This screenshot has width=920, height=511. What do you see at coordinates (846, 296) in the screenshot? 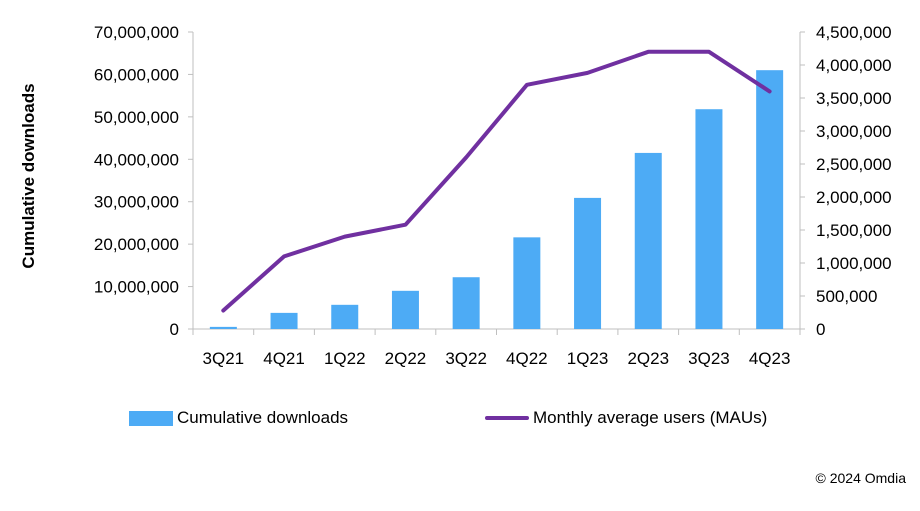
I see `y2-tick-label: 500,000` at bounding box center [846, 296].